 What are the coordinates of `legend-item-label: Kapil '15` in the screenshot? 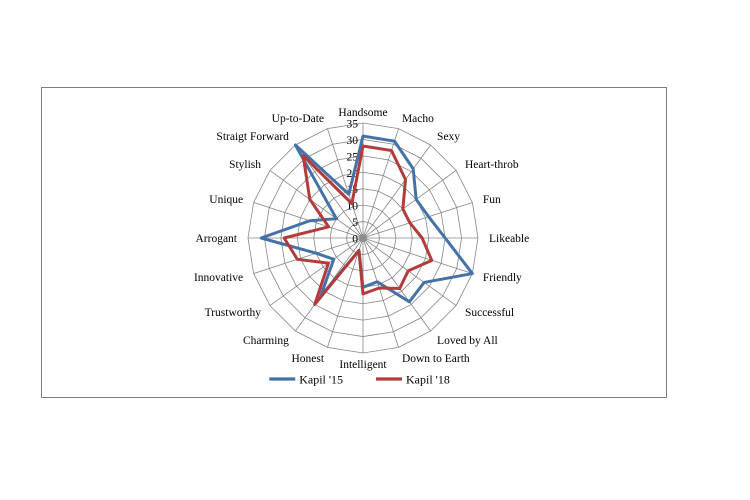 It's located at (321, 380).